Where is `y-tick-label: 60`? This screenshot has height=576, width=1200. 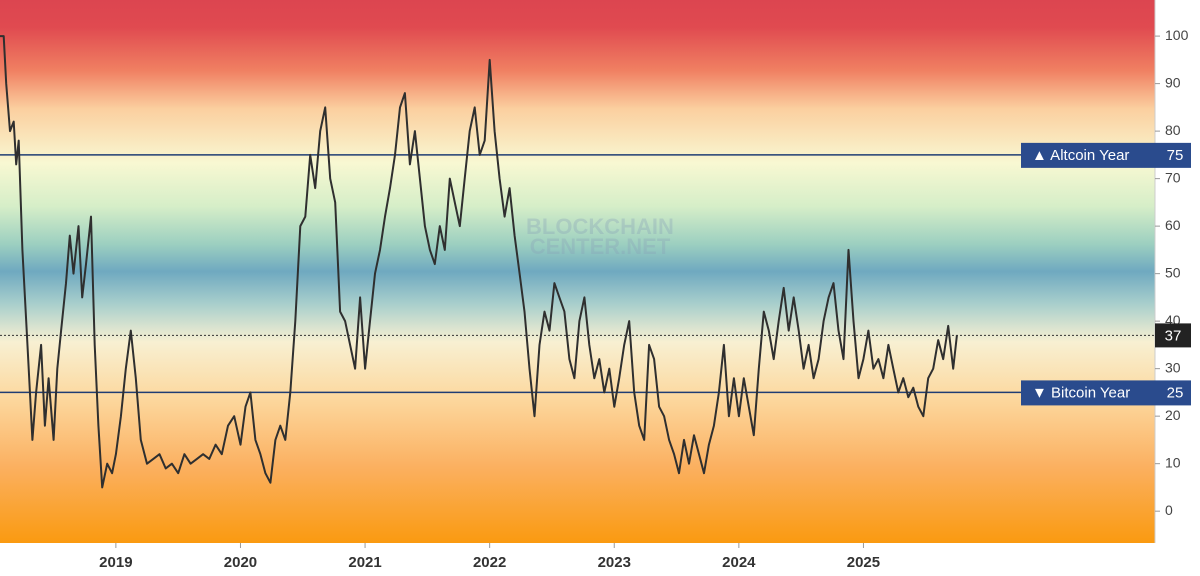 y-tick-label: 60 is located at coordinates (1173, 225).